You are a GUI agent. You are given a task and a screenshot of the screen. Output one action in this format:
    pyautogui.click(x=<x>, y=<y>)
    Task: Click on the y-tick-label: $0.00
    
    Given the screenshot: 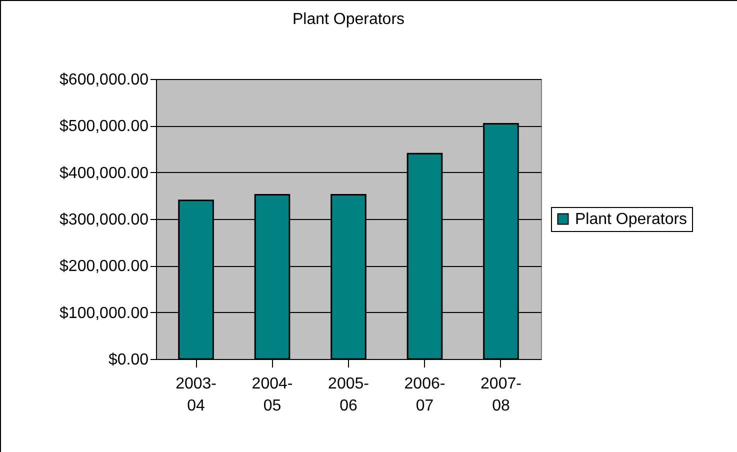 What is the action you would take?
    pyautogui.click(x=128, y=360)
    